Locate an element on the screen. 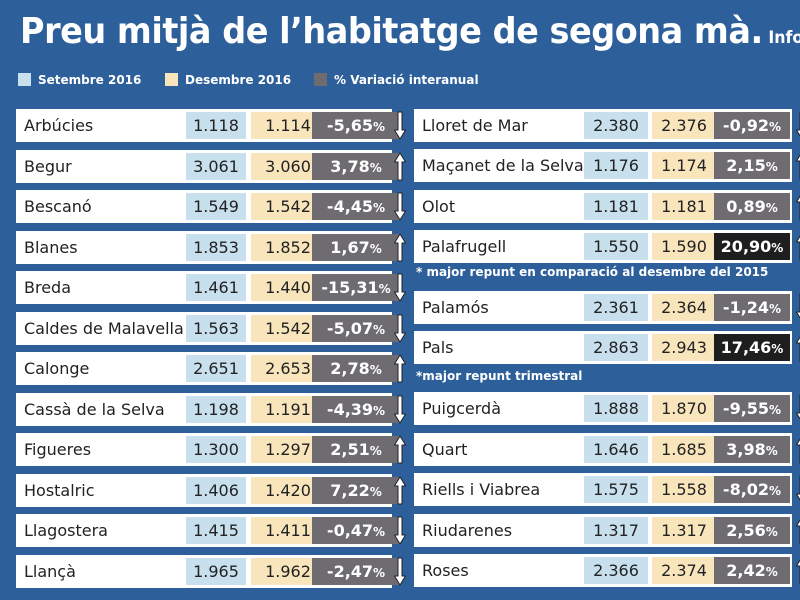  value-variacio: -9,55% is located at coordinates (752, 408).